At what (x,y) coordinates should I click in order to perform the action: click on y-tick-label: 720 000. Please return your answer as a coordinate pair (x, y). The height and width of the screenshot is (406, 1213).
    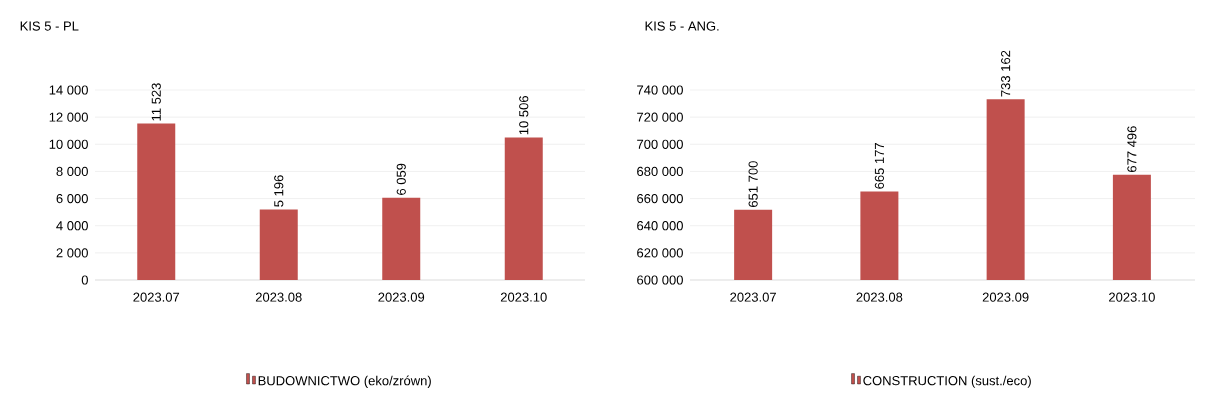
    Looking at the image, I should click on (660, 117).